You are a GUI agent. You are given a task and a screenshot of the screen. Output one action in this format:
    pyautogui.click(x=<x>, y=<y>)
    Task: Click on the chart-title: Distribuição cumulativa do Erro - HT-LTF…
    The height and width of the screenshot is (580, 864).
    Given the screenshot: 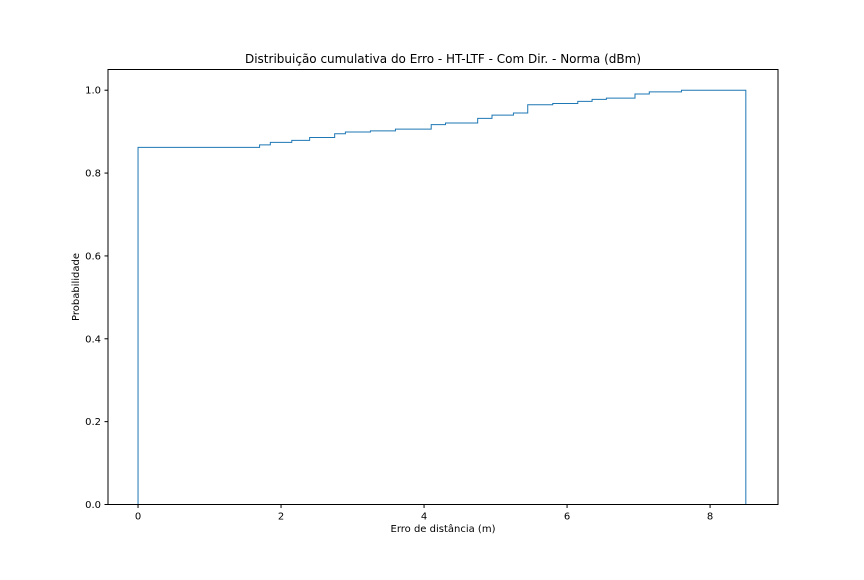 What is the action you would take?
    pyautogui.click(x=443, y=59)
    